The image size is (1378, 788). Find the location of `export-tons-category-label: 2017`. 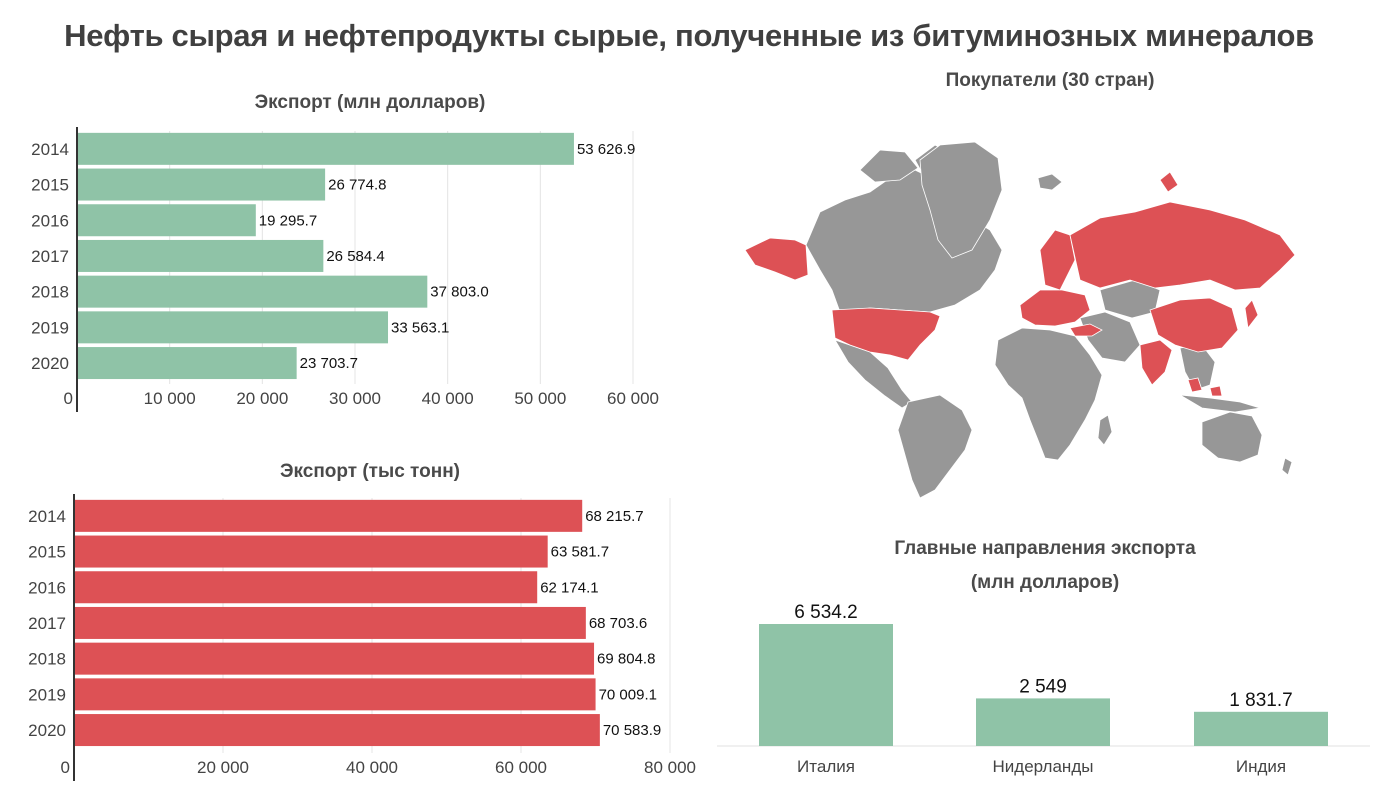

export-tons-category-label: 2017 is located at coordinates (47, 623).